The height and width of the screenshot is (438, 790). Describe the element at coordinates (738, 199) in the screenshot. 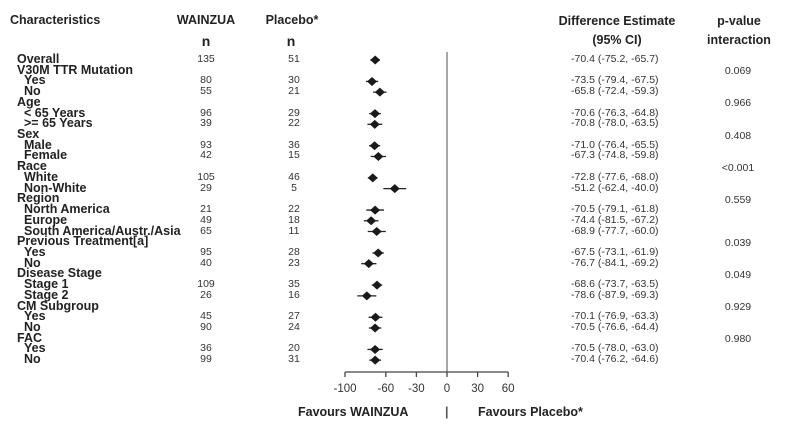

I see `p-value-interaction: 0.559` at that location.